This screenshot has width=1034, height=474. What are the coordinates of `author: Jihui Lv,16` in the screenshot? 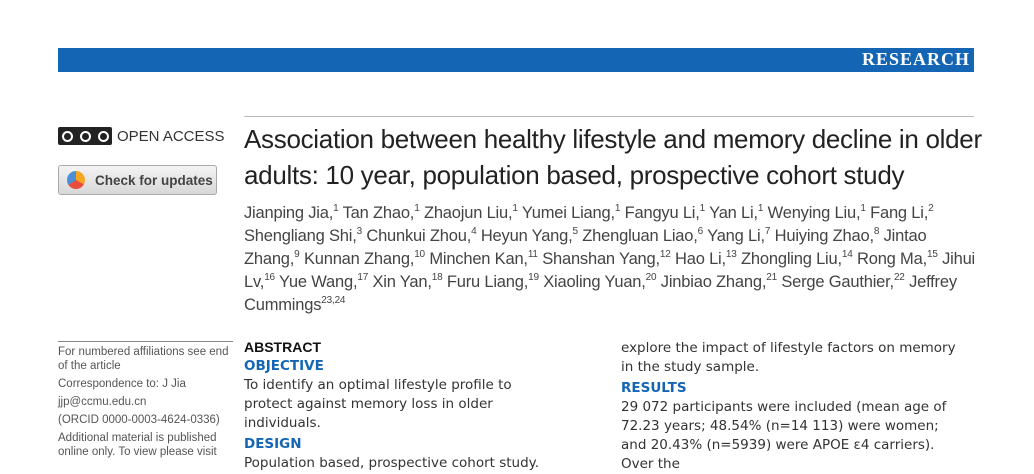 It's located at (609, 270).